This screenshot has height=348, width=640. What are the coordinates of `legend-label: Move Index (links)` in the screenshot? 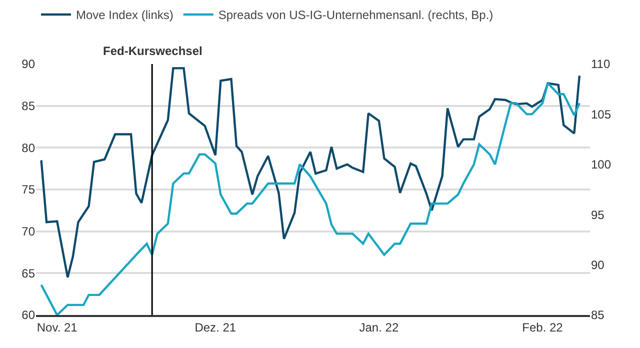 It's located at (125, 15).